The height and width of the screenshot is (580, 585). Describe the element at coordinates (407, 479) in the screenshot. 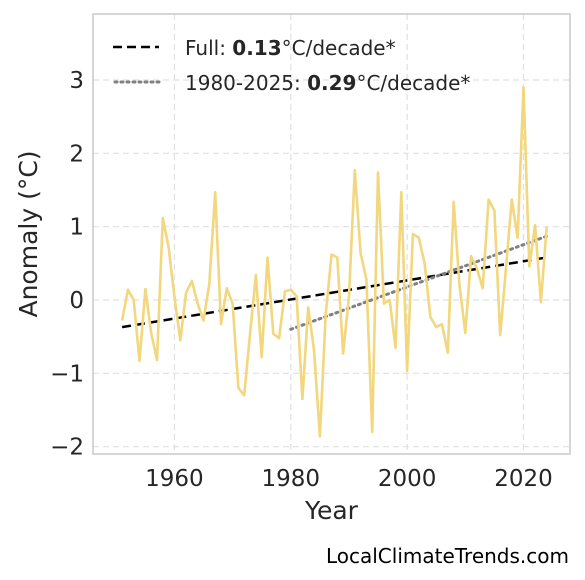

I see `x-tick-label: 2000` at that location.